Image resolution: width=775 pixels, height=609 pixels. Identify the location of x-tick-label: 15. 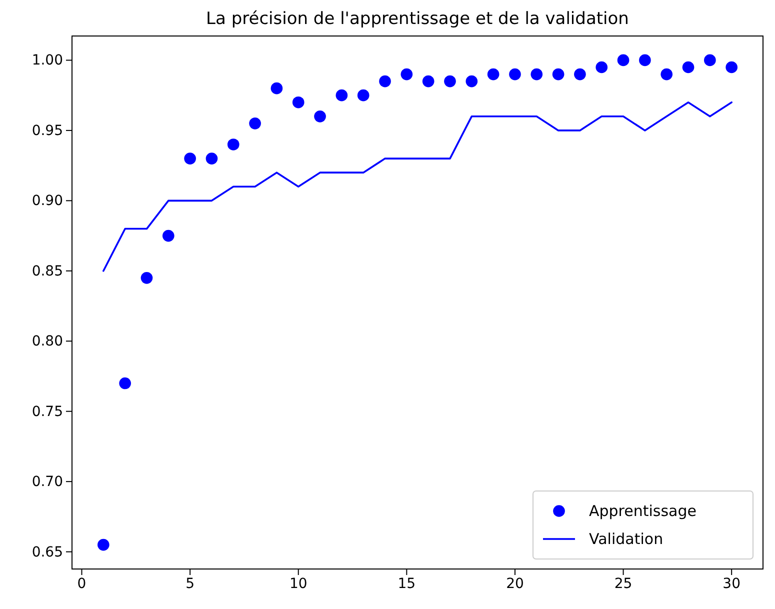
(407, 584).